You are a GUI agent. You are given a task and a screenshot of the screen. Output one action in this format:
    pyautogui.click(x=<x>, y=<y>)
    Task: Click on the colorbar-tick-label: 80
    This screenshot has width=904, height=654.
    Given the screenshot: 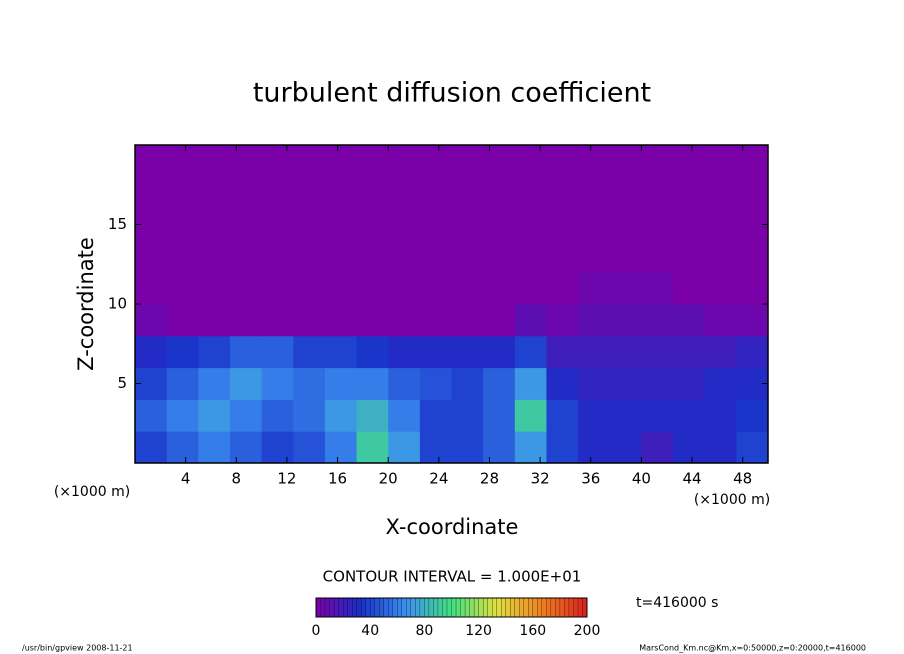 What is the action you would take?
    pyautogui.click(x=424, y=631)
    